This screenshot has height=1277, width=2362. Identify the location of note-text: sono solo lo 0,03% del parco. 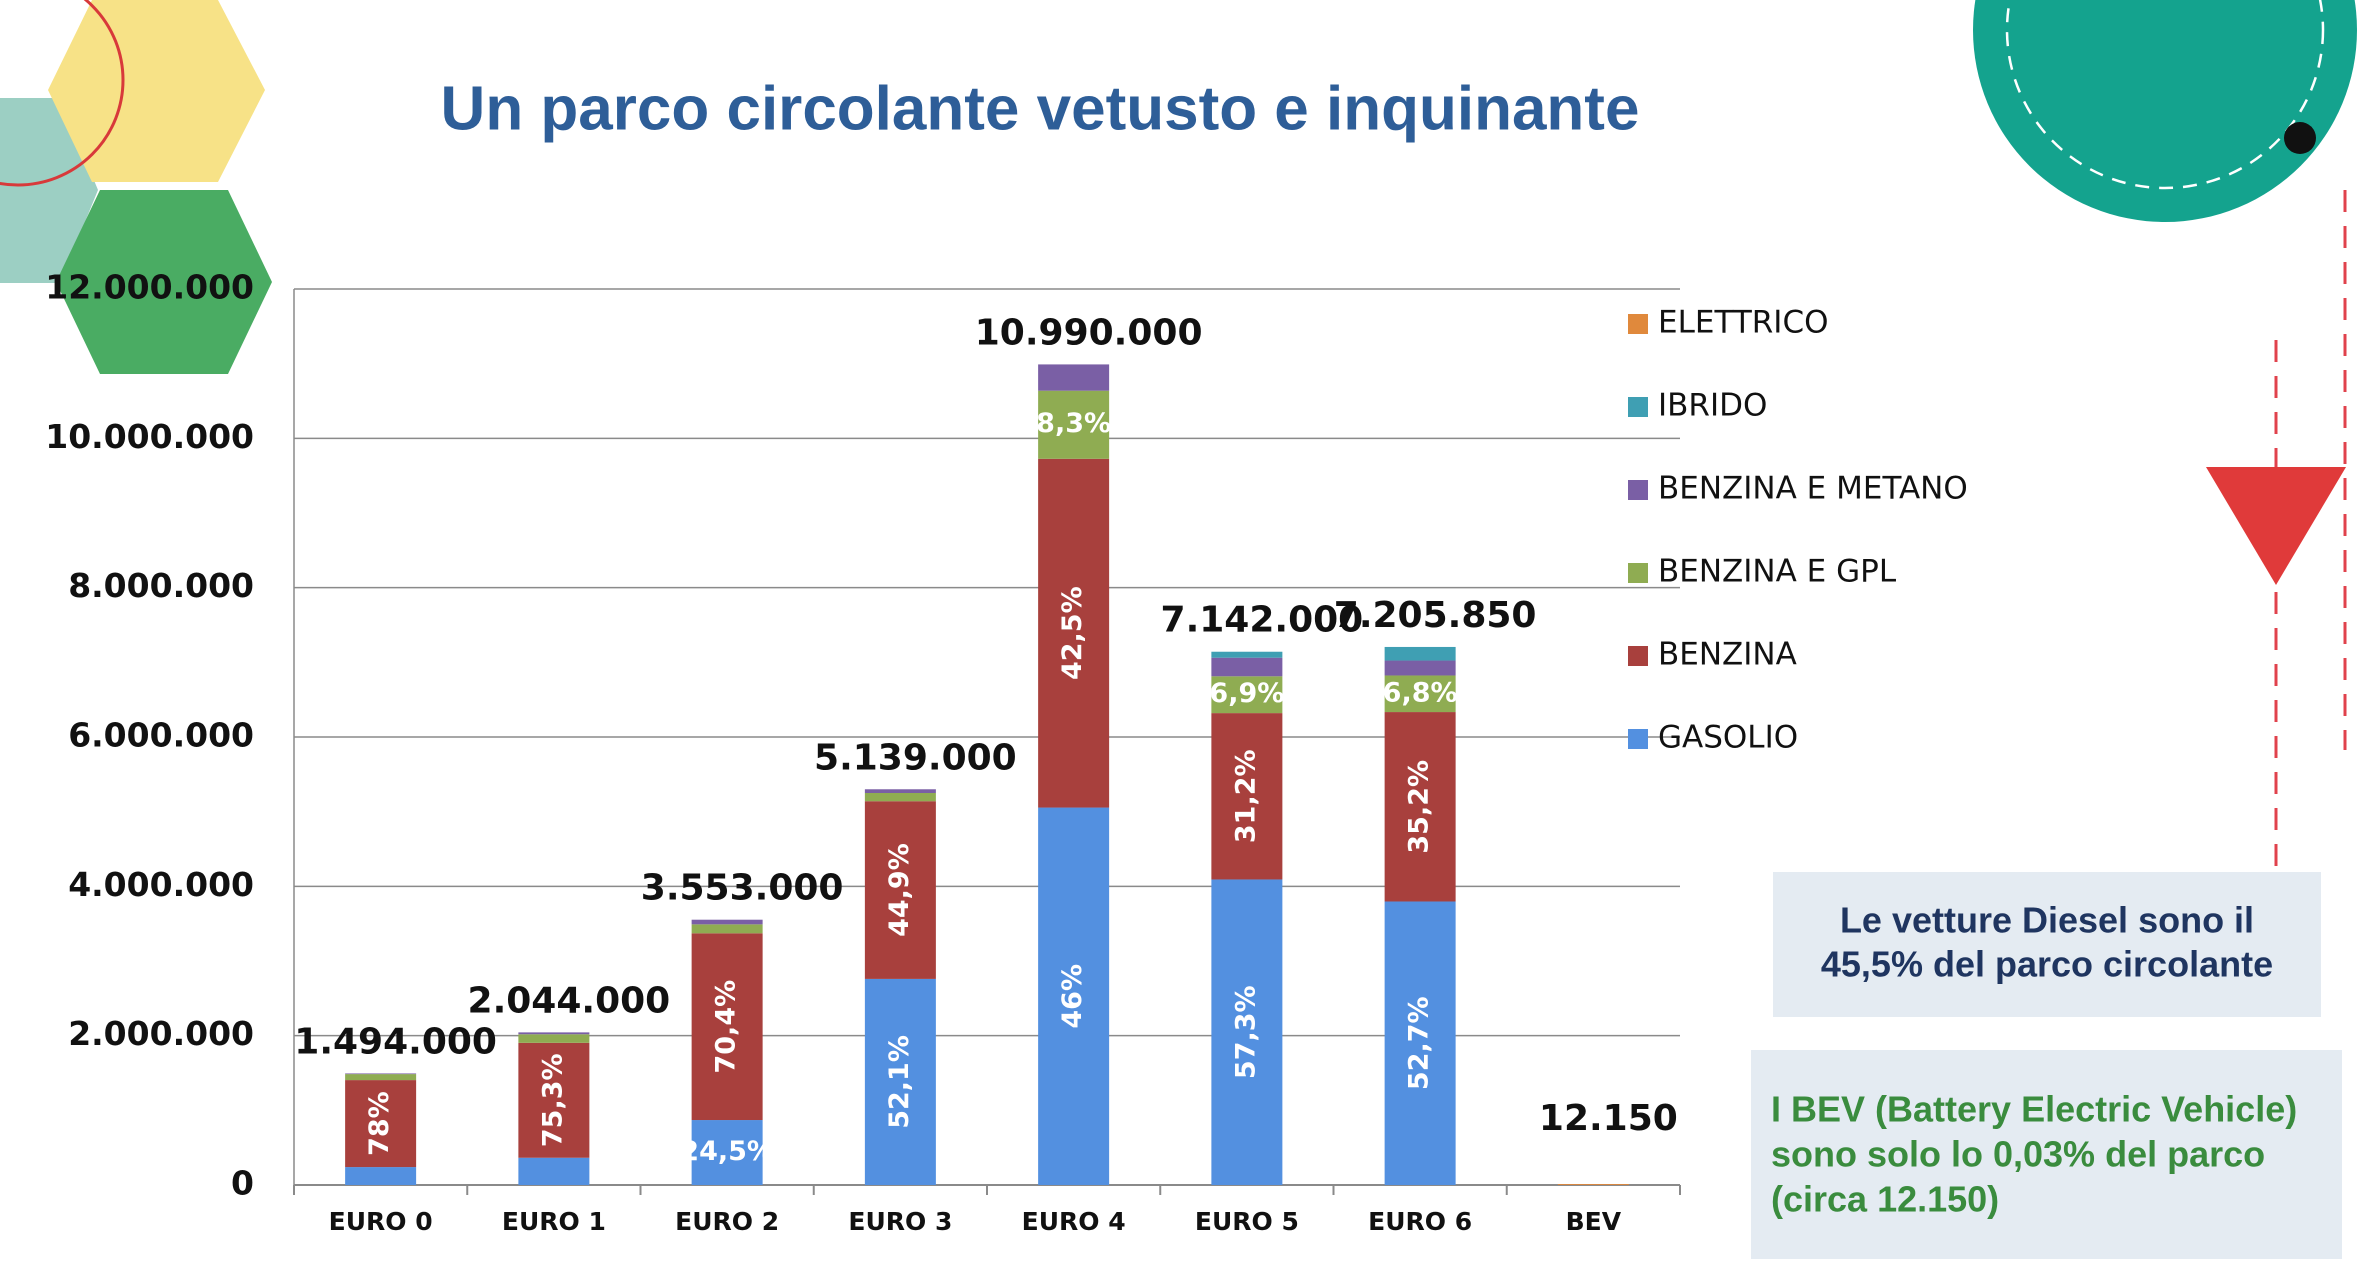
(2018, 1154).